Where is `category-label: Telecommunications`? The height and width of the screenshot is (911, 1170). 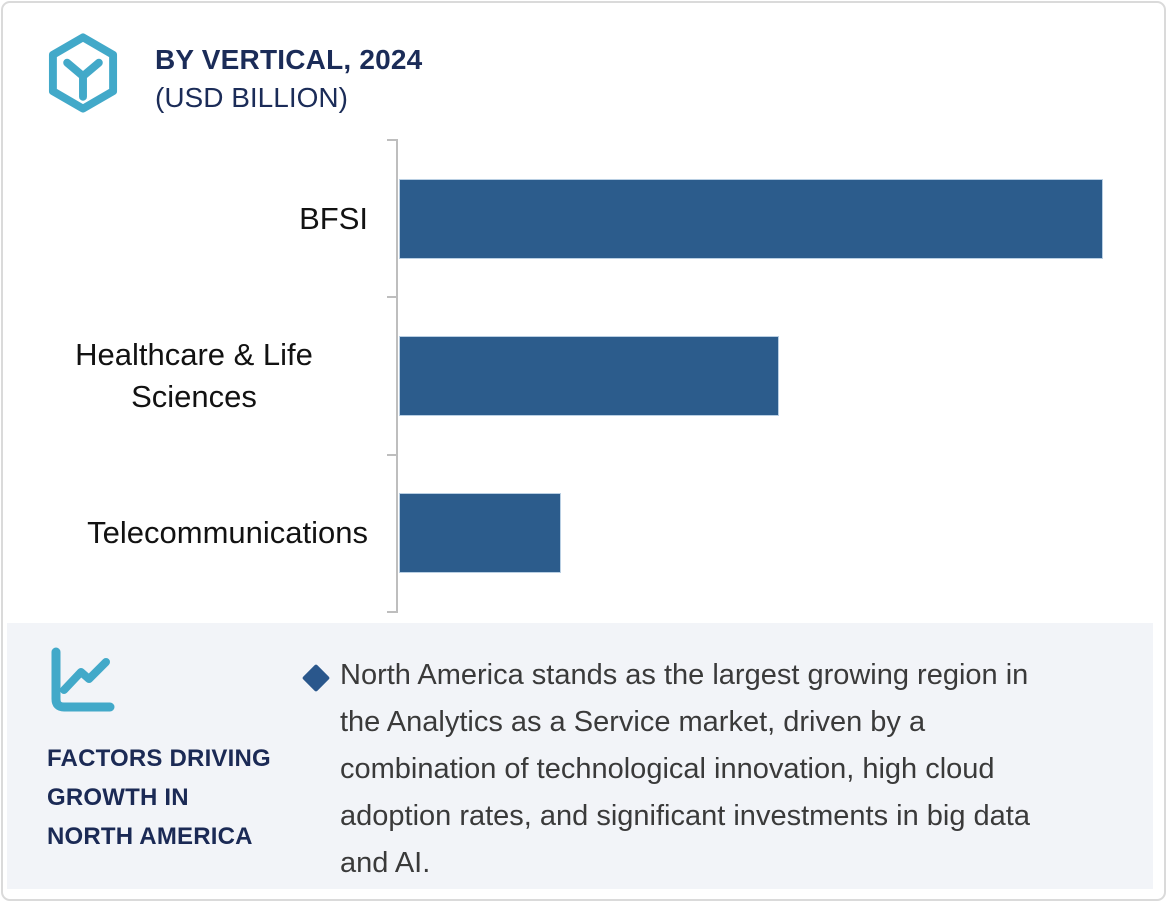 category-label: Telecommunications is located at coordinates (227, 533).